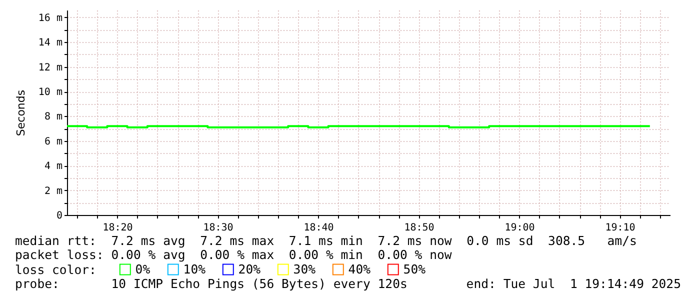  Describe the element at coordinates (117, 228) in the screenshot. I see `x-tick-label: 18:20` at that location.